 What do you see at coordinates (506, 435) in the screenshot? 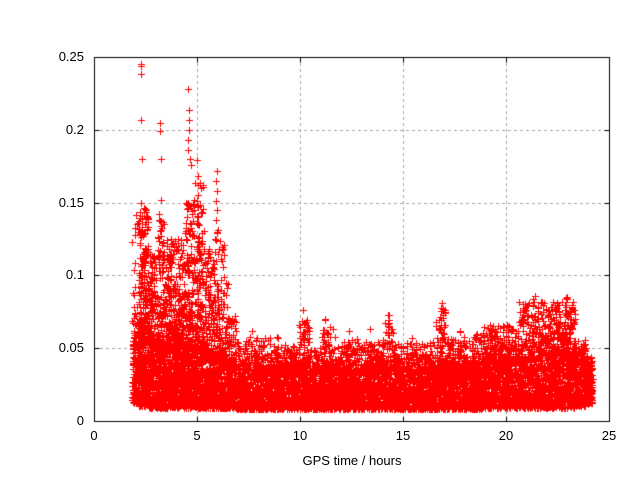
I see `x-tick-label-20: 20` at bounding box center [506, 435].